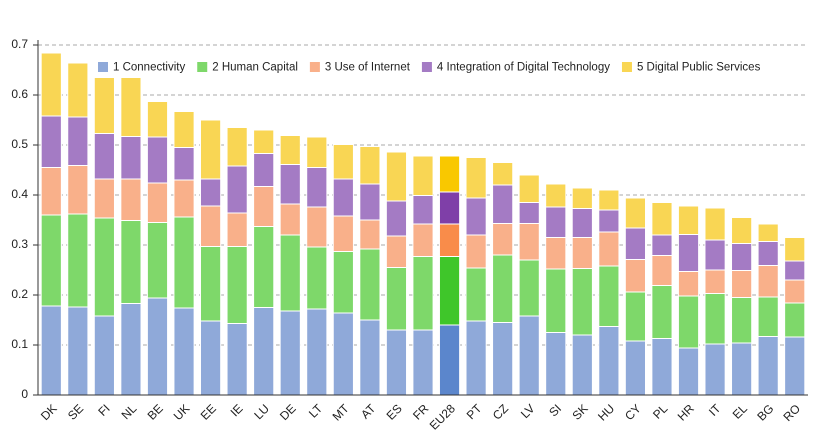 This screenshot has height=443, width=820. What do you see at coordinates (19, 94) in the screenshot?
I see `y-tick-label: 0.6` at bounding box center [19, 94].